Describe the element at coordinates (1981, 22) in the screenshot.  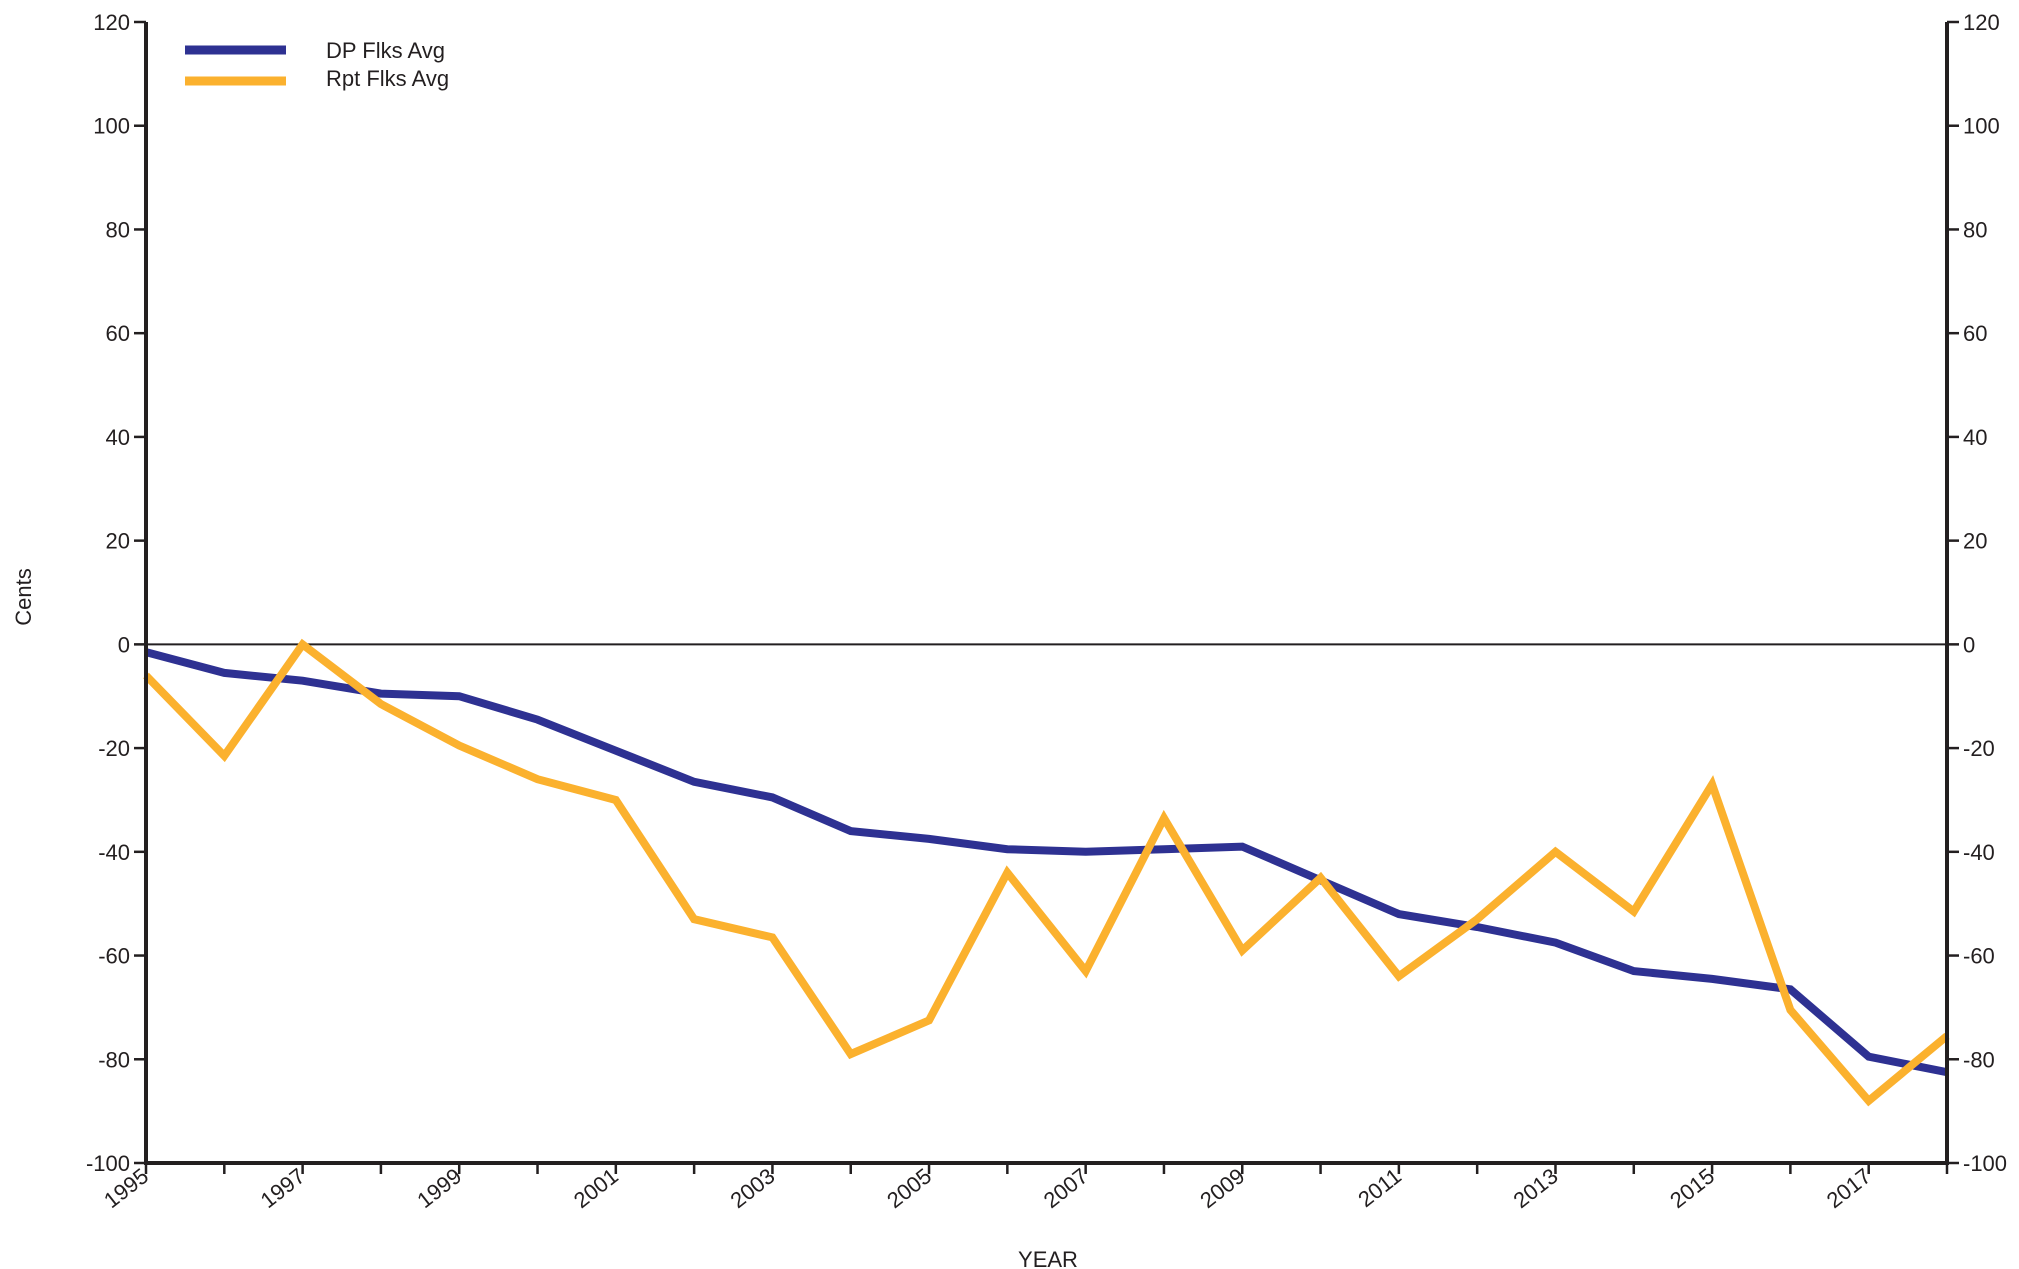
I see `right-y-tick-label: 120` at that location.